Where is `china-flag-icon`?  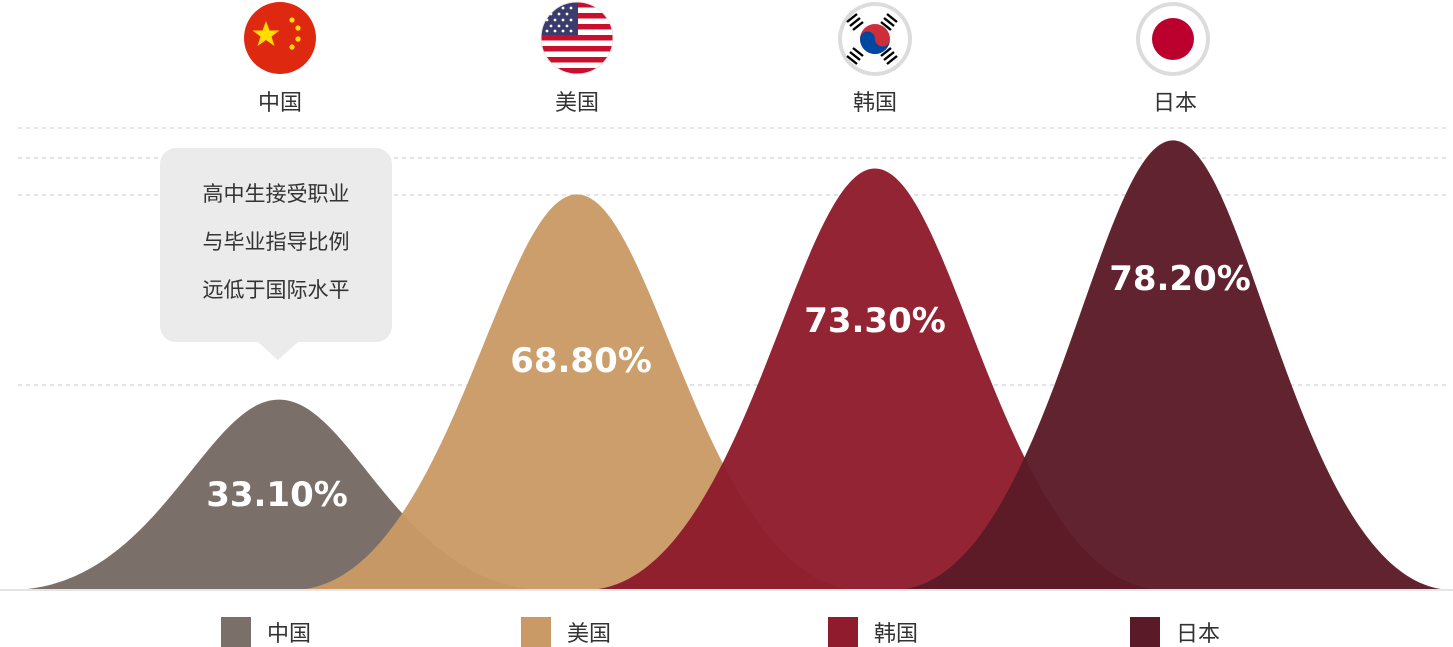 china-flag-icon is located at coordinates (280, 38).